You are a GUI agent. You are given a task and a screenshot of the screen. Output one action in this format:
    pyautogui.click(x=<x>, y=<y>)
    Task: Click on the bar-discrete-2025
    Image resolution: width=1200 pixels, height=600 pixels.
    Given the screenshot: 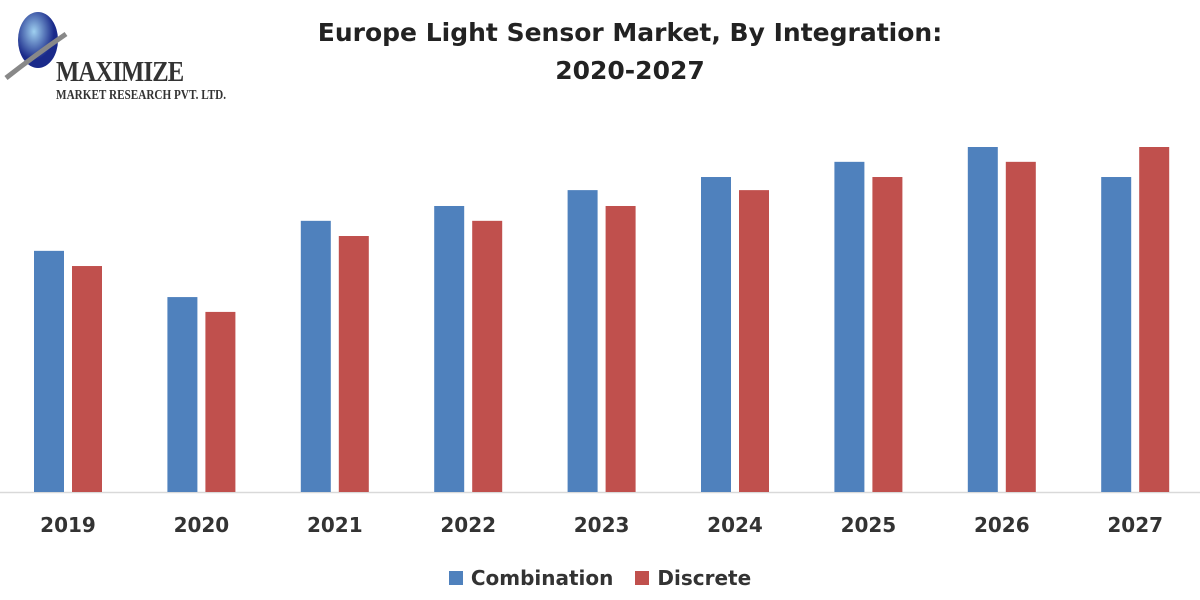 What is the action you would take?
    pyautogui.click(x=887, y=334)
    